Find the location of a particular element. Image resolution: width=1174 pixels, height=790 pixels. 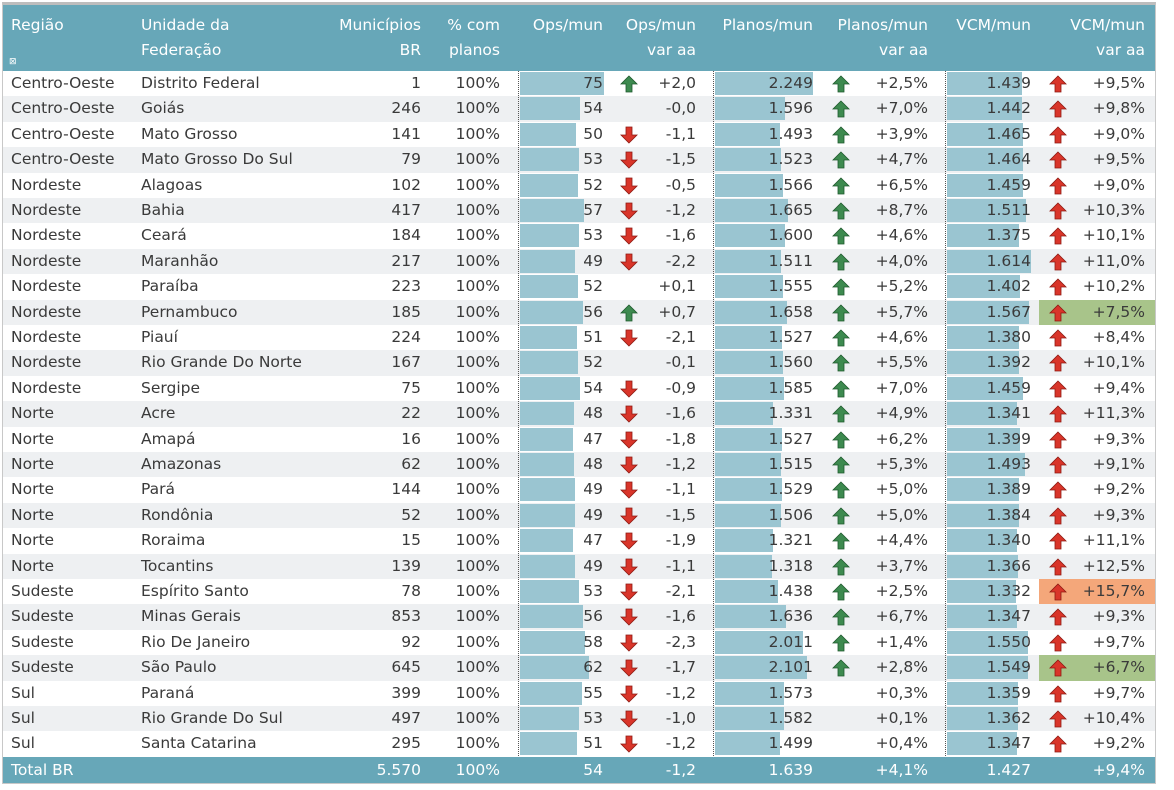

x-box-icon: ⊠ is located at coordinates (13, 62).